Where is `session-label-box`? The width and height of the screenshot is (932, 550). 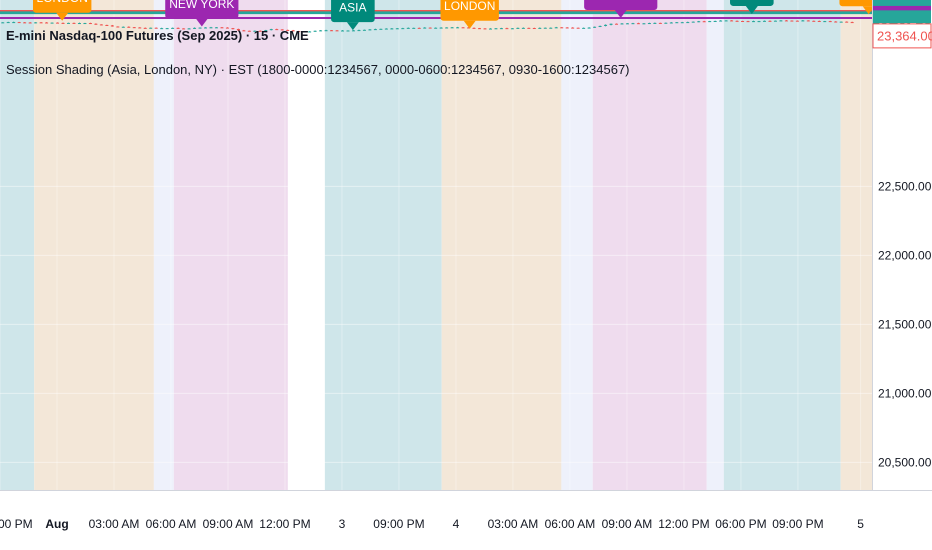
session-label-box is located at coordinates (752, 3).